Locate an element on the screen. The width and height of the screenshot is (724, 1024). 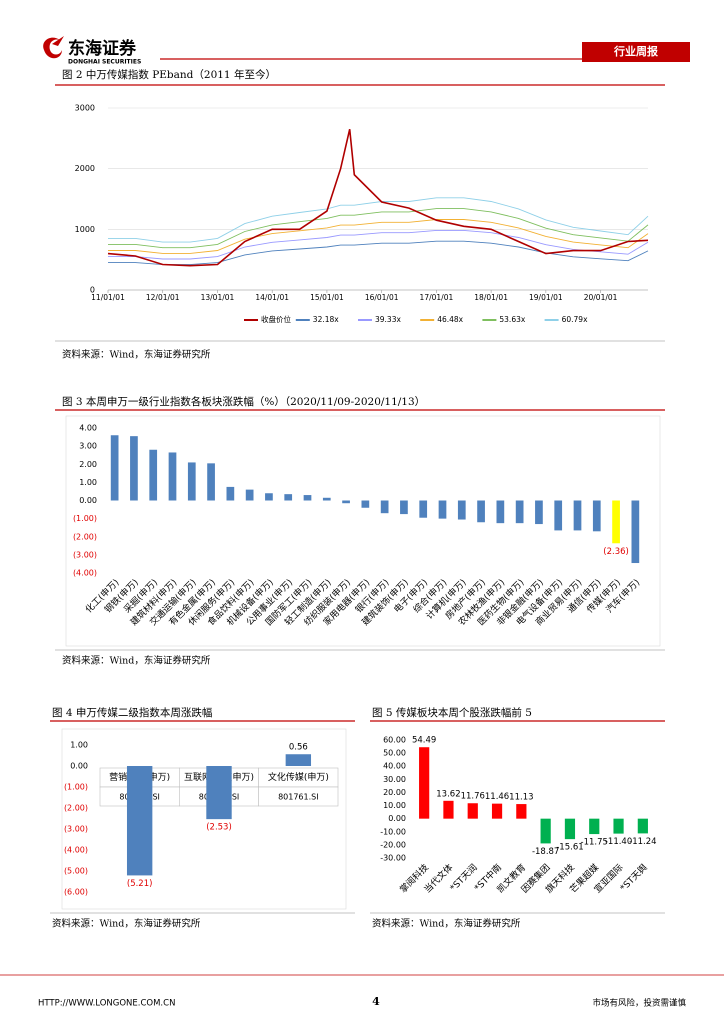
data-label: 11.46 is located at coordinates (497, 797).